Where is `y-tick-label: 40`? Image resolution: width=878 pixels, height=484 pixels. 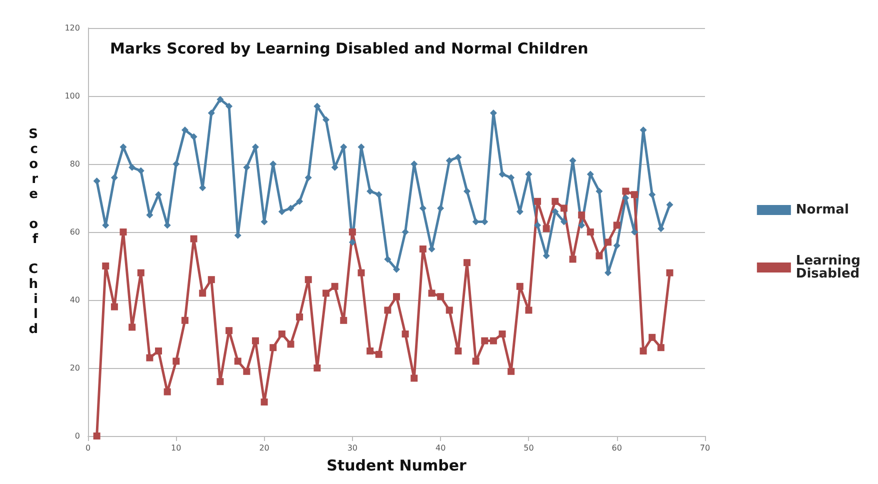 y-tick-label: 40 is located at coordinates (75, 300).